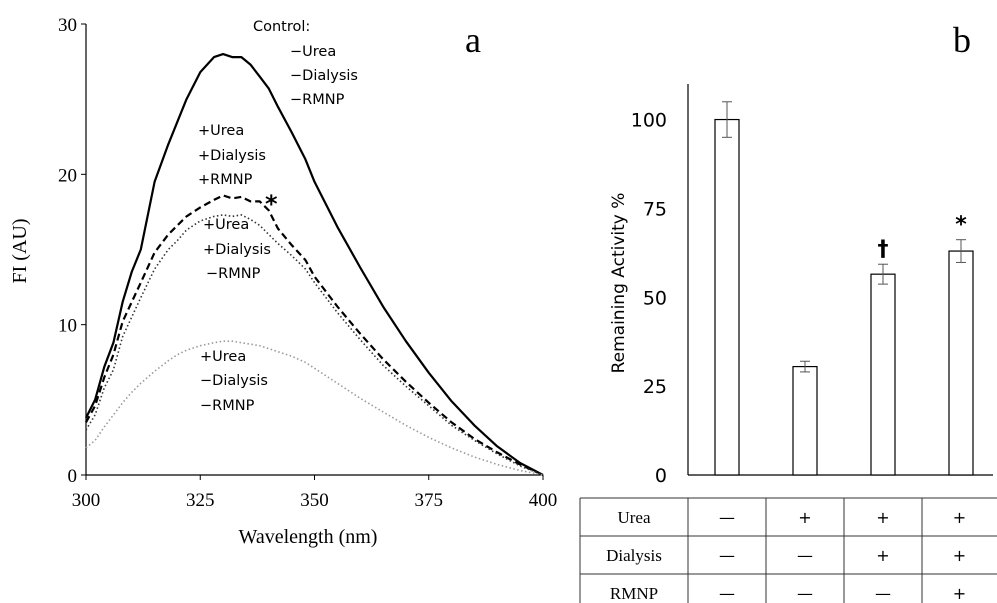 The image size is (997, 603). Describe the element at coordinates (225, 180) in the screenshot. I see `annotation-2-line-3: +RMNP` at that location.